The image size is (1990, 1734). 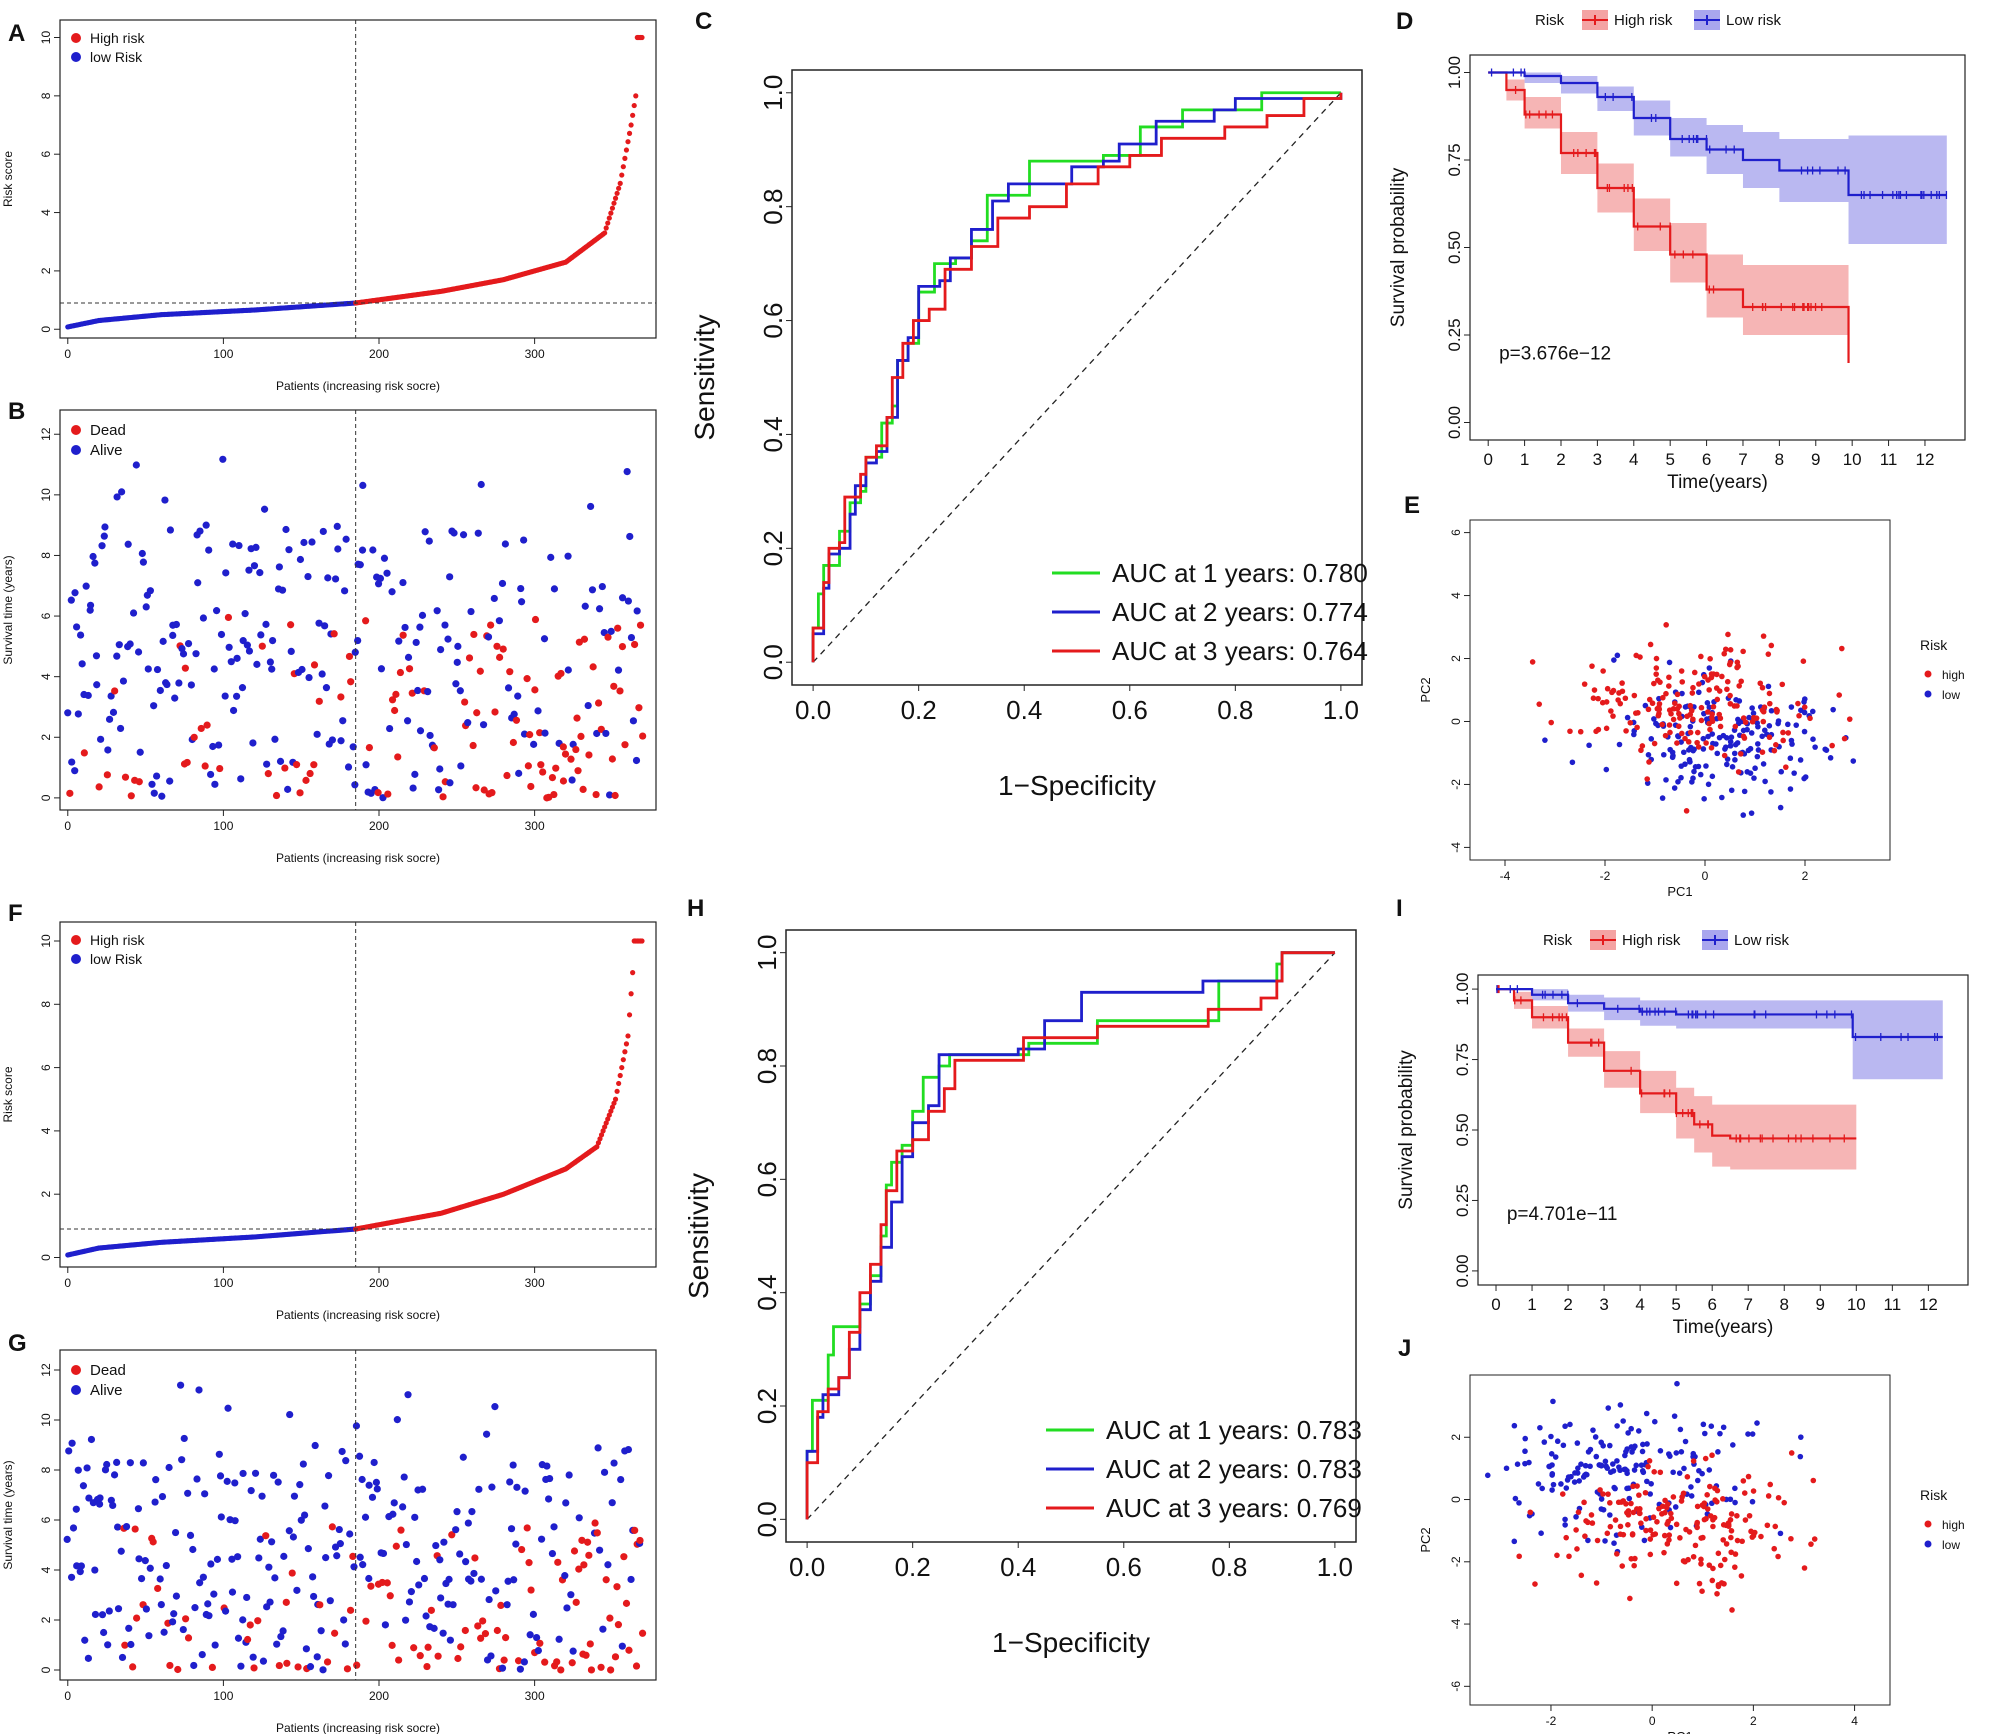 What do you see at coordinates (1462, 1059) in the screenshot?
I see `y-tick-label: 0.75` at bounding box center [1462, 1059].